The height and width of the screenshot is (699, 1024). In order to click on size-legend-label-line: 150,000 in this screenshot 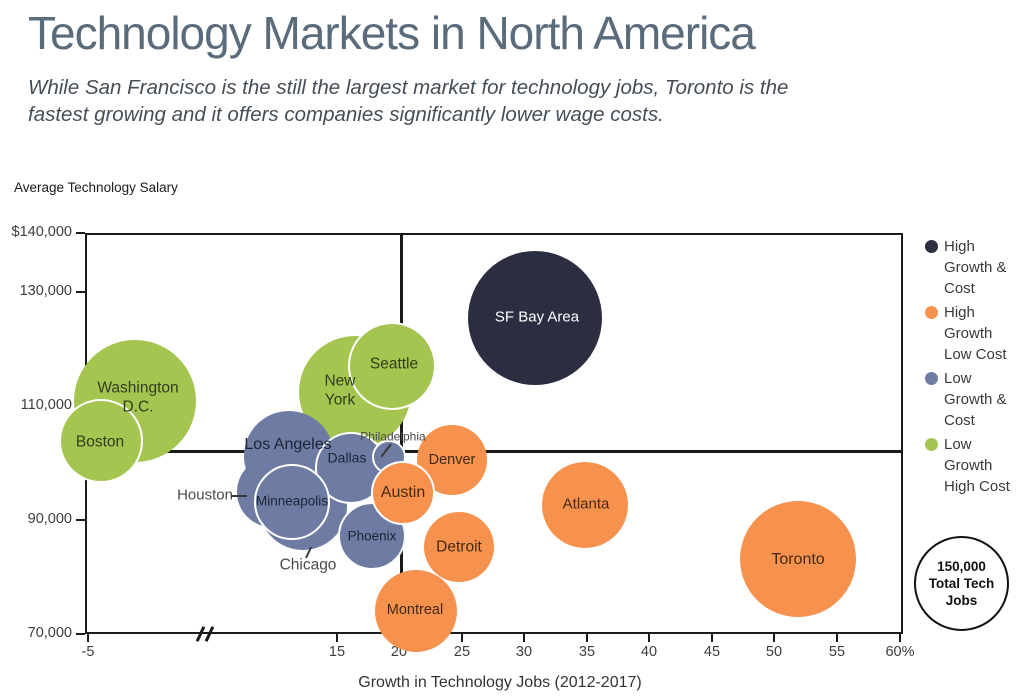, I will do `click(961, 566)`.